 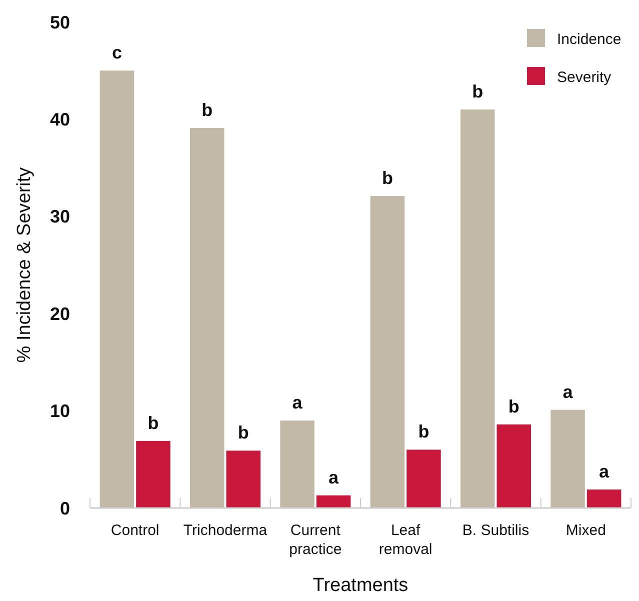 I want to click on legend-label: Incidence, so click(x=589, y=39).